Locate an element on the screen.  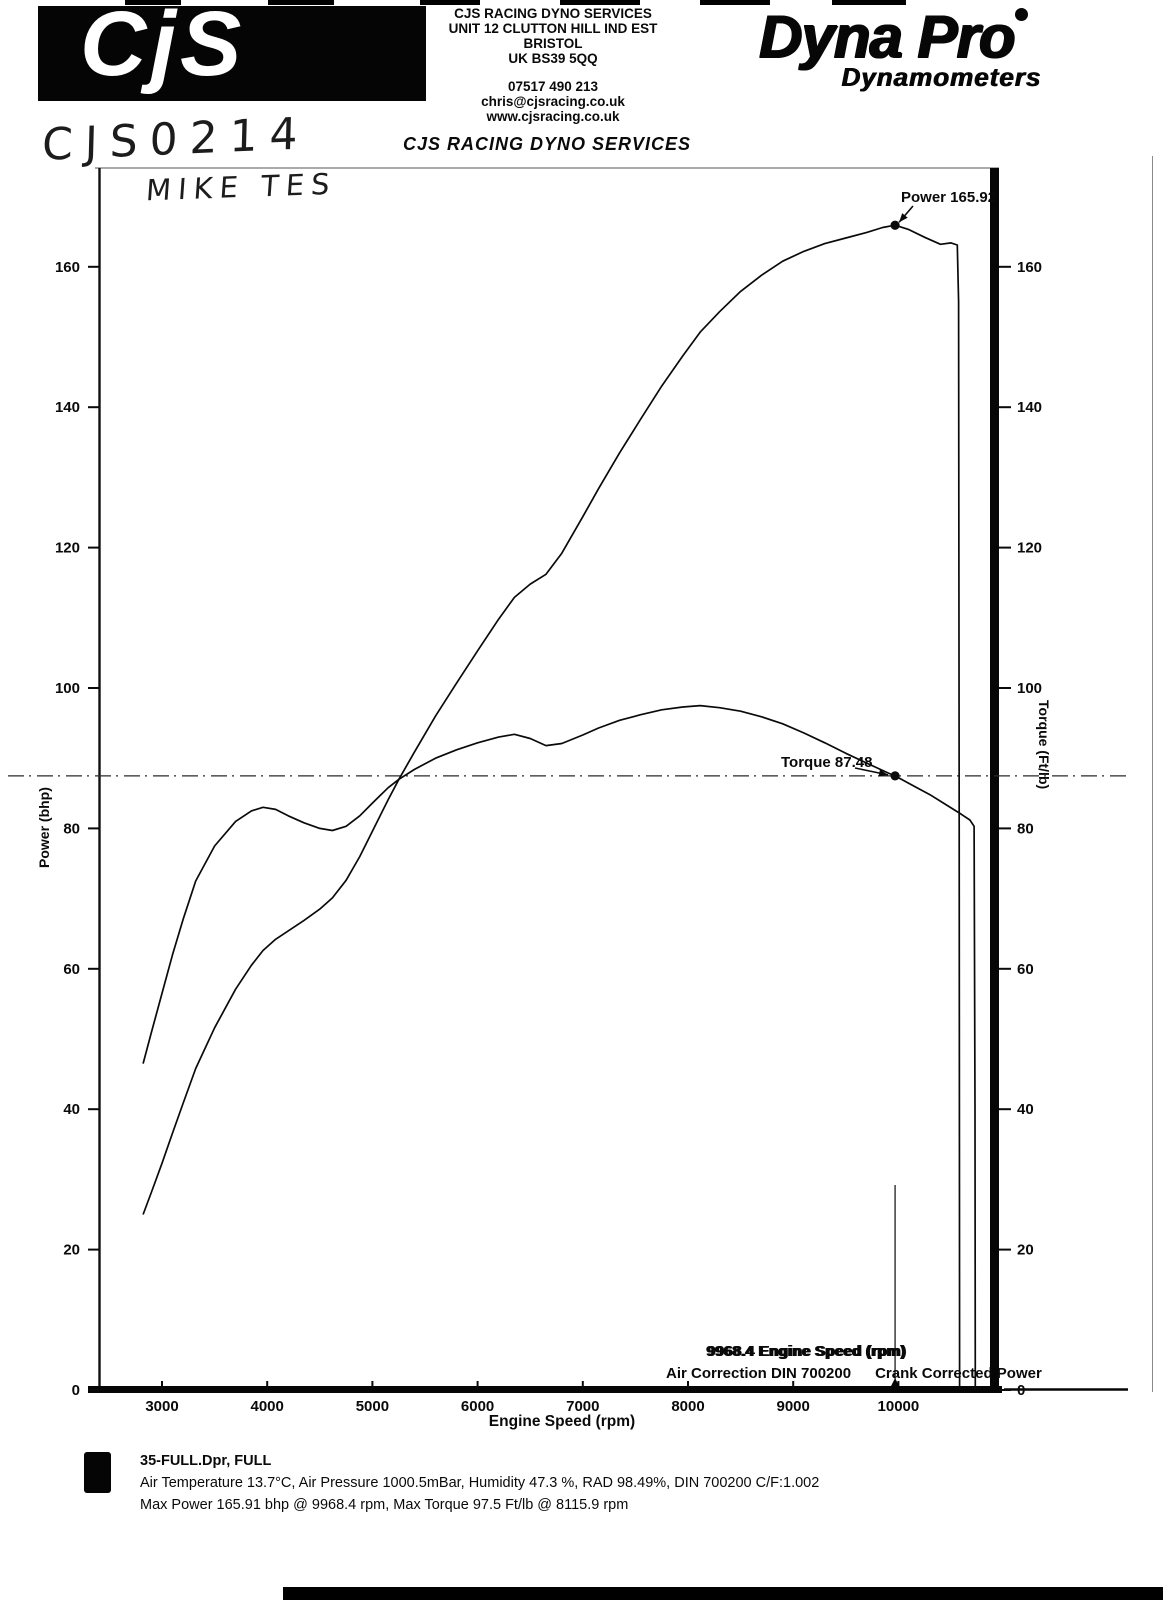
address-line: BRISTOL is located at coordinates (553, 43).